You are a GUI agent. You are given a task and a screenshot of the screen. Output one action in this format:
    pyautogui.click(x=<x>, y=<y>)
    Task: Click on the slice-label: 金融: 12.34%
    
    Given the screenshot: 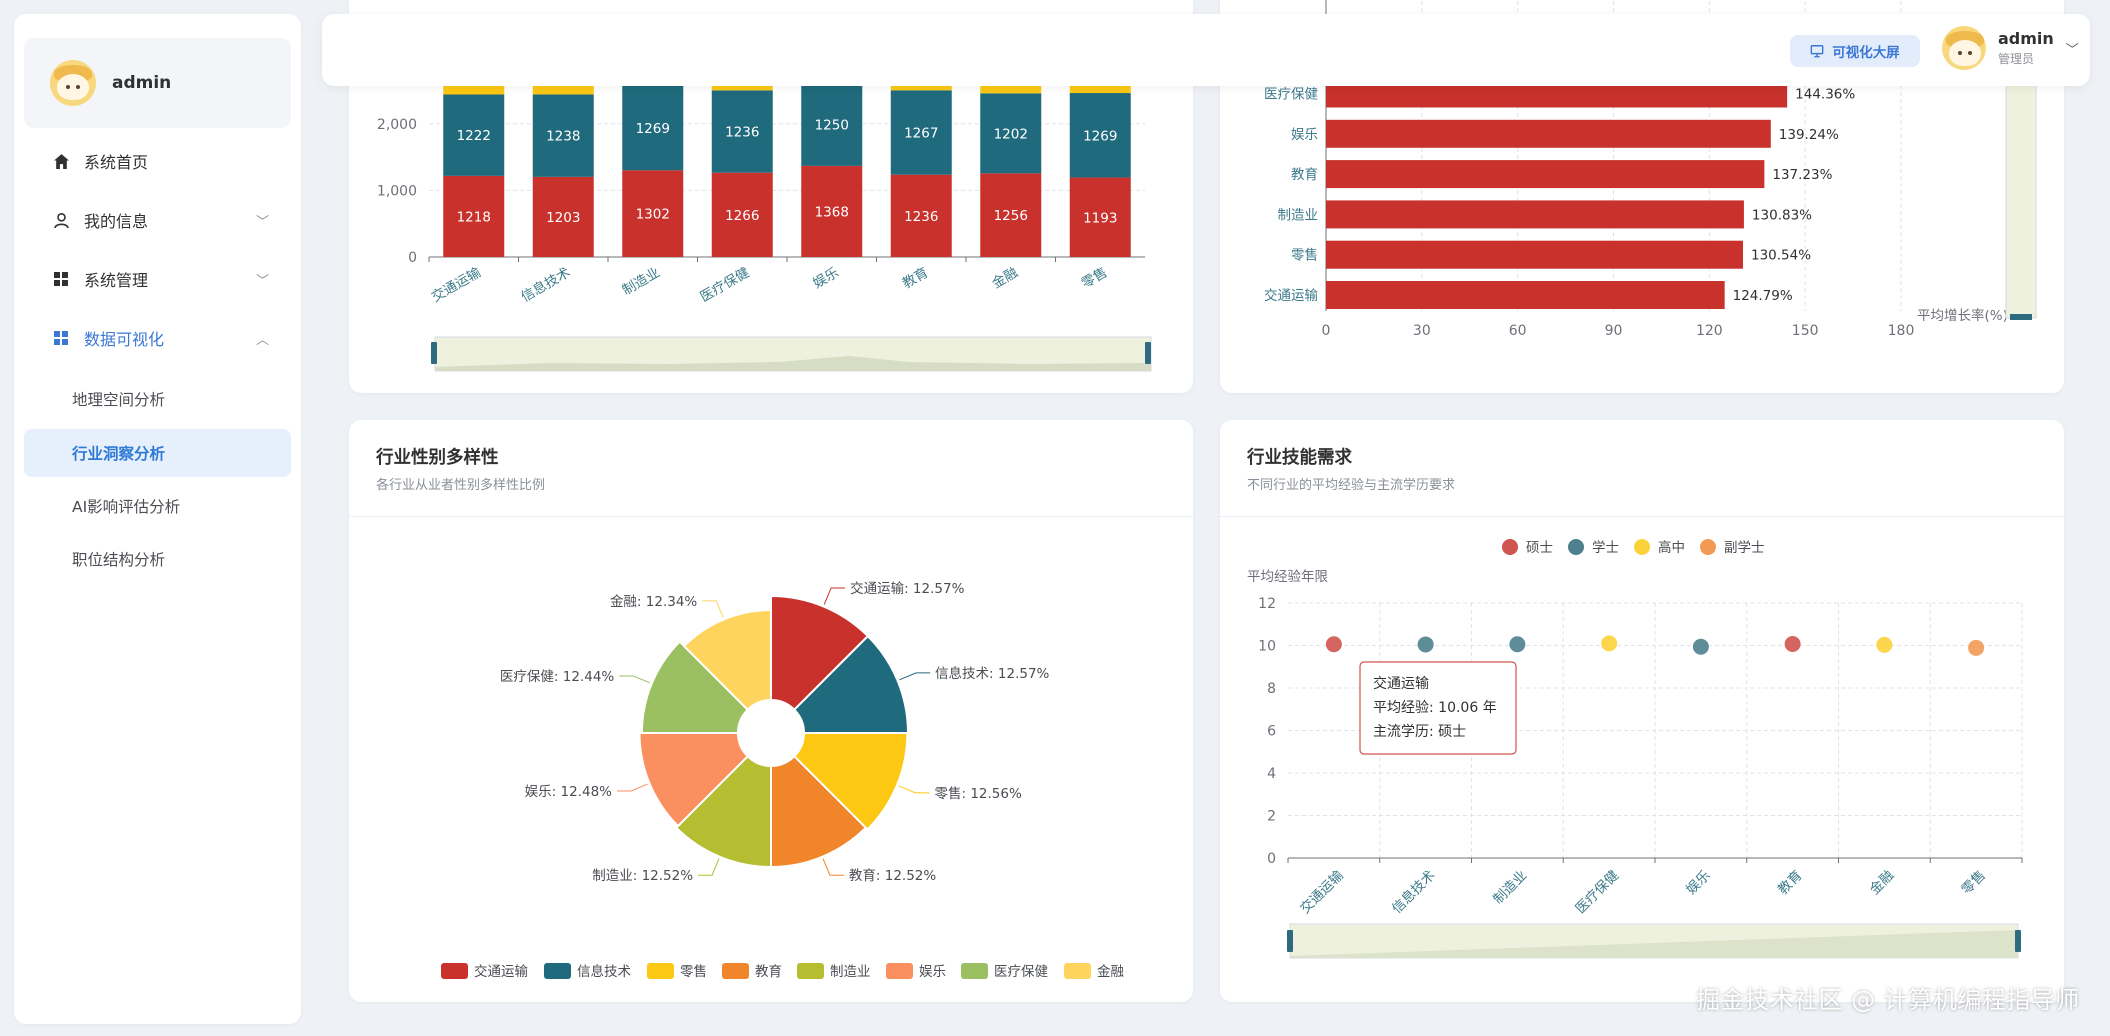 What is the action you would take?
    pyautogui.click(x=653, y=602)
    